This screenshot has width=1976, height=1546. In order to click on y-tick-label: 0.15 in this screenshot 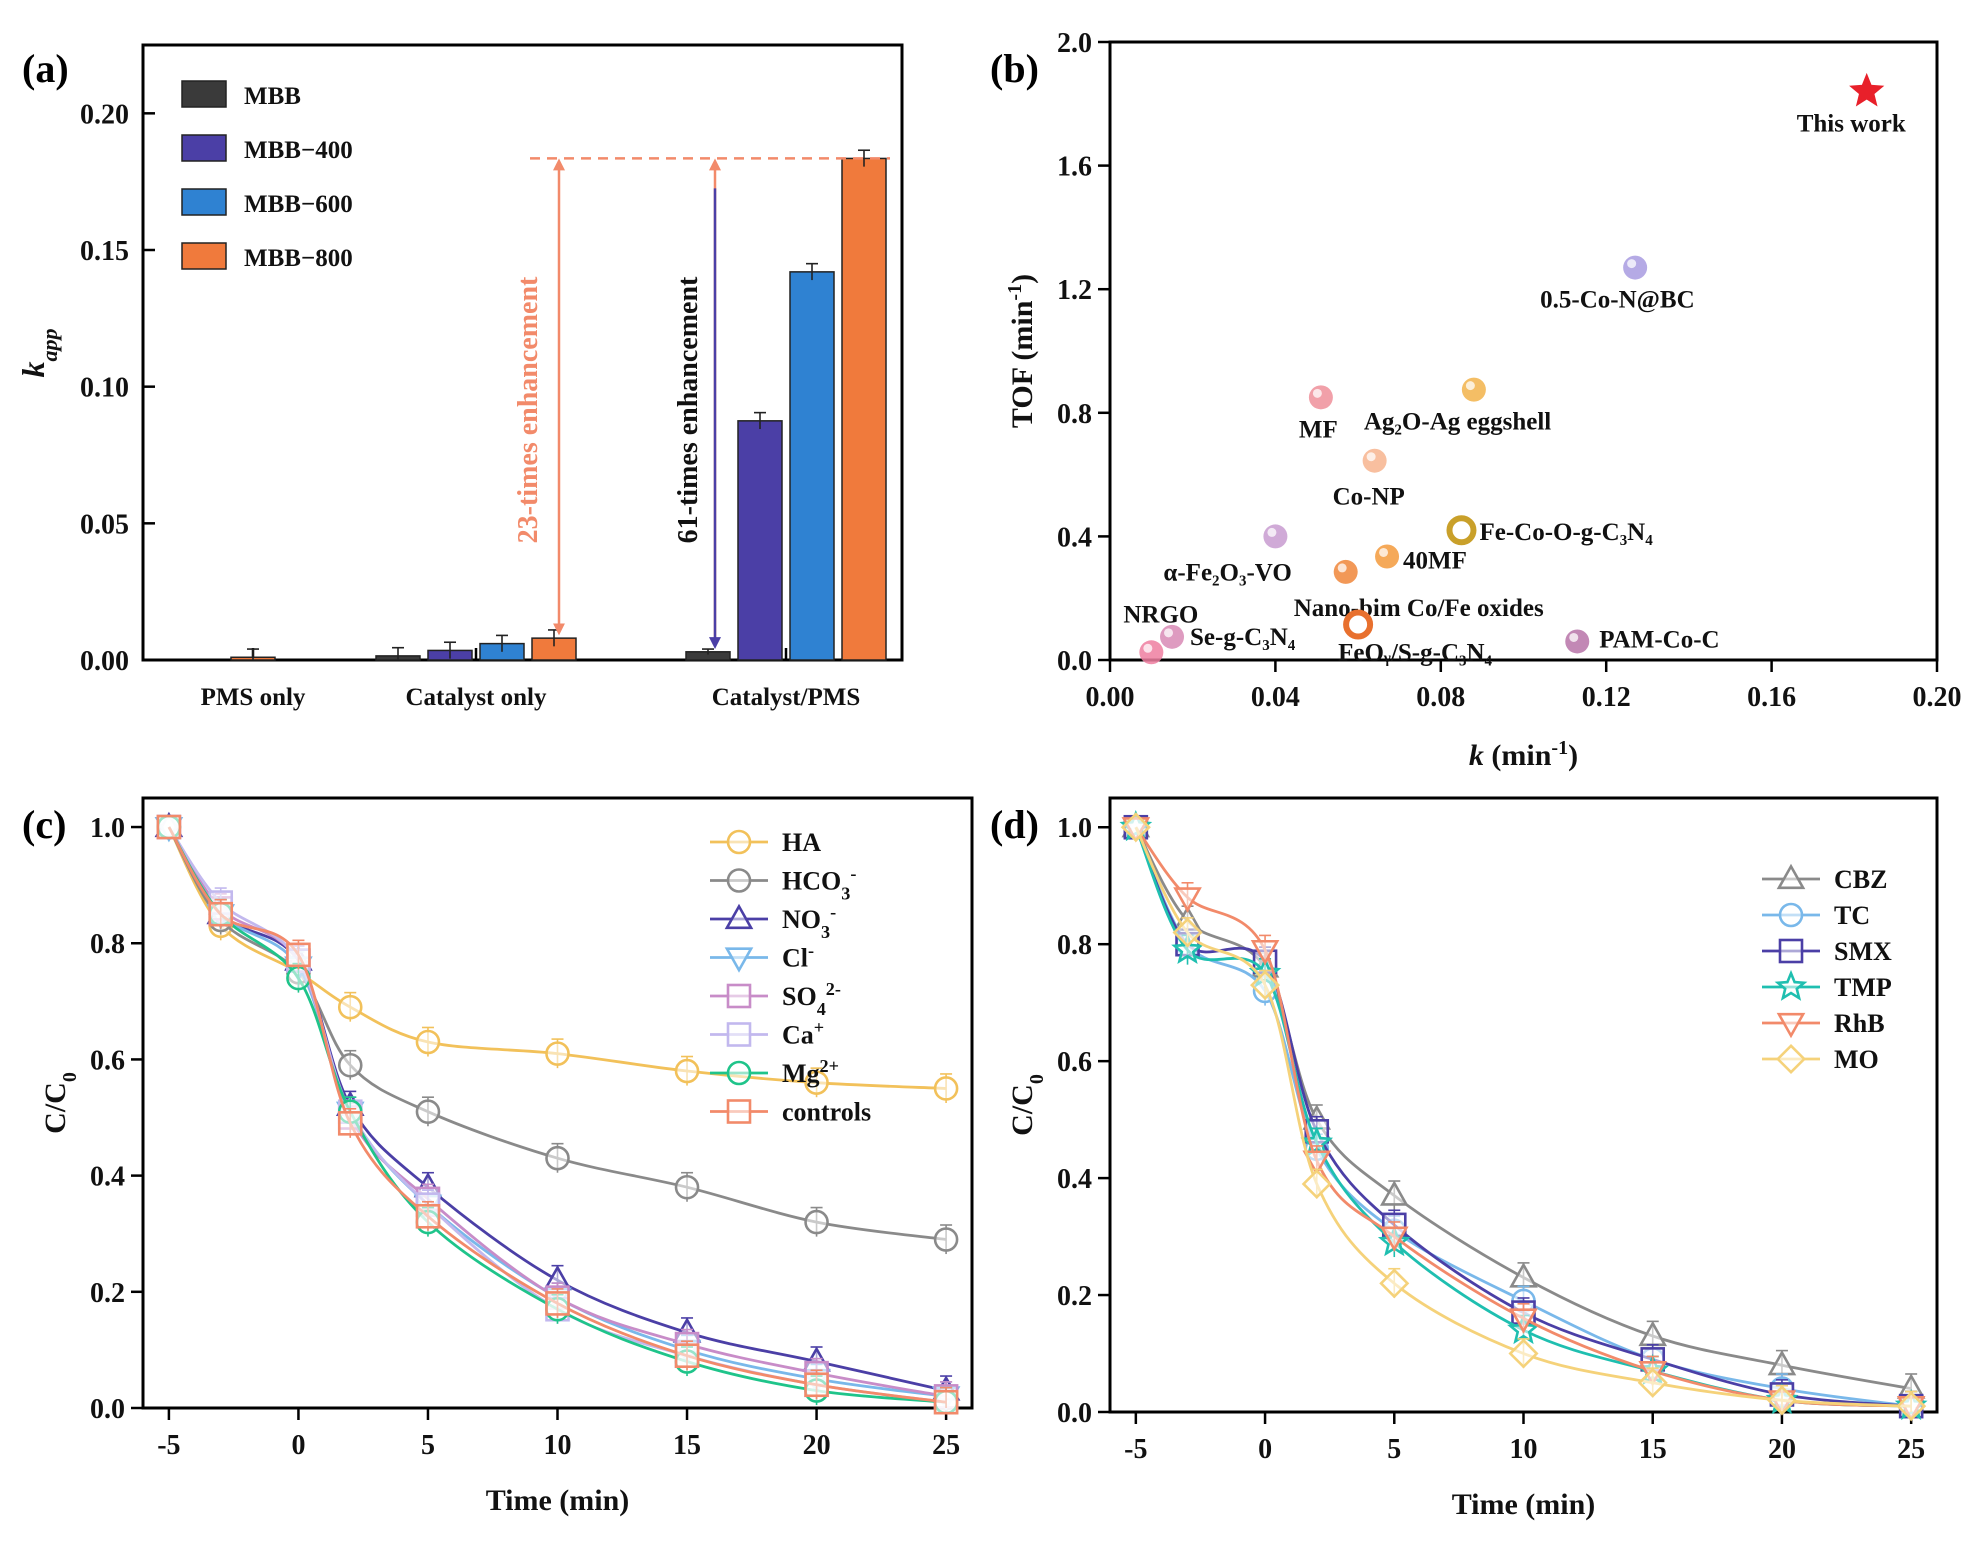, I will do `click(104, 251)`.